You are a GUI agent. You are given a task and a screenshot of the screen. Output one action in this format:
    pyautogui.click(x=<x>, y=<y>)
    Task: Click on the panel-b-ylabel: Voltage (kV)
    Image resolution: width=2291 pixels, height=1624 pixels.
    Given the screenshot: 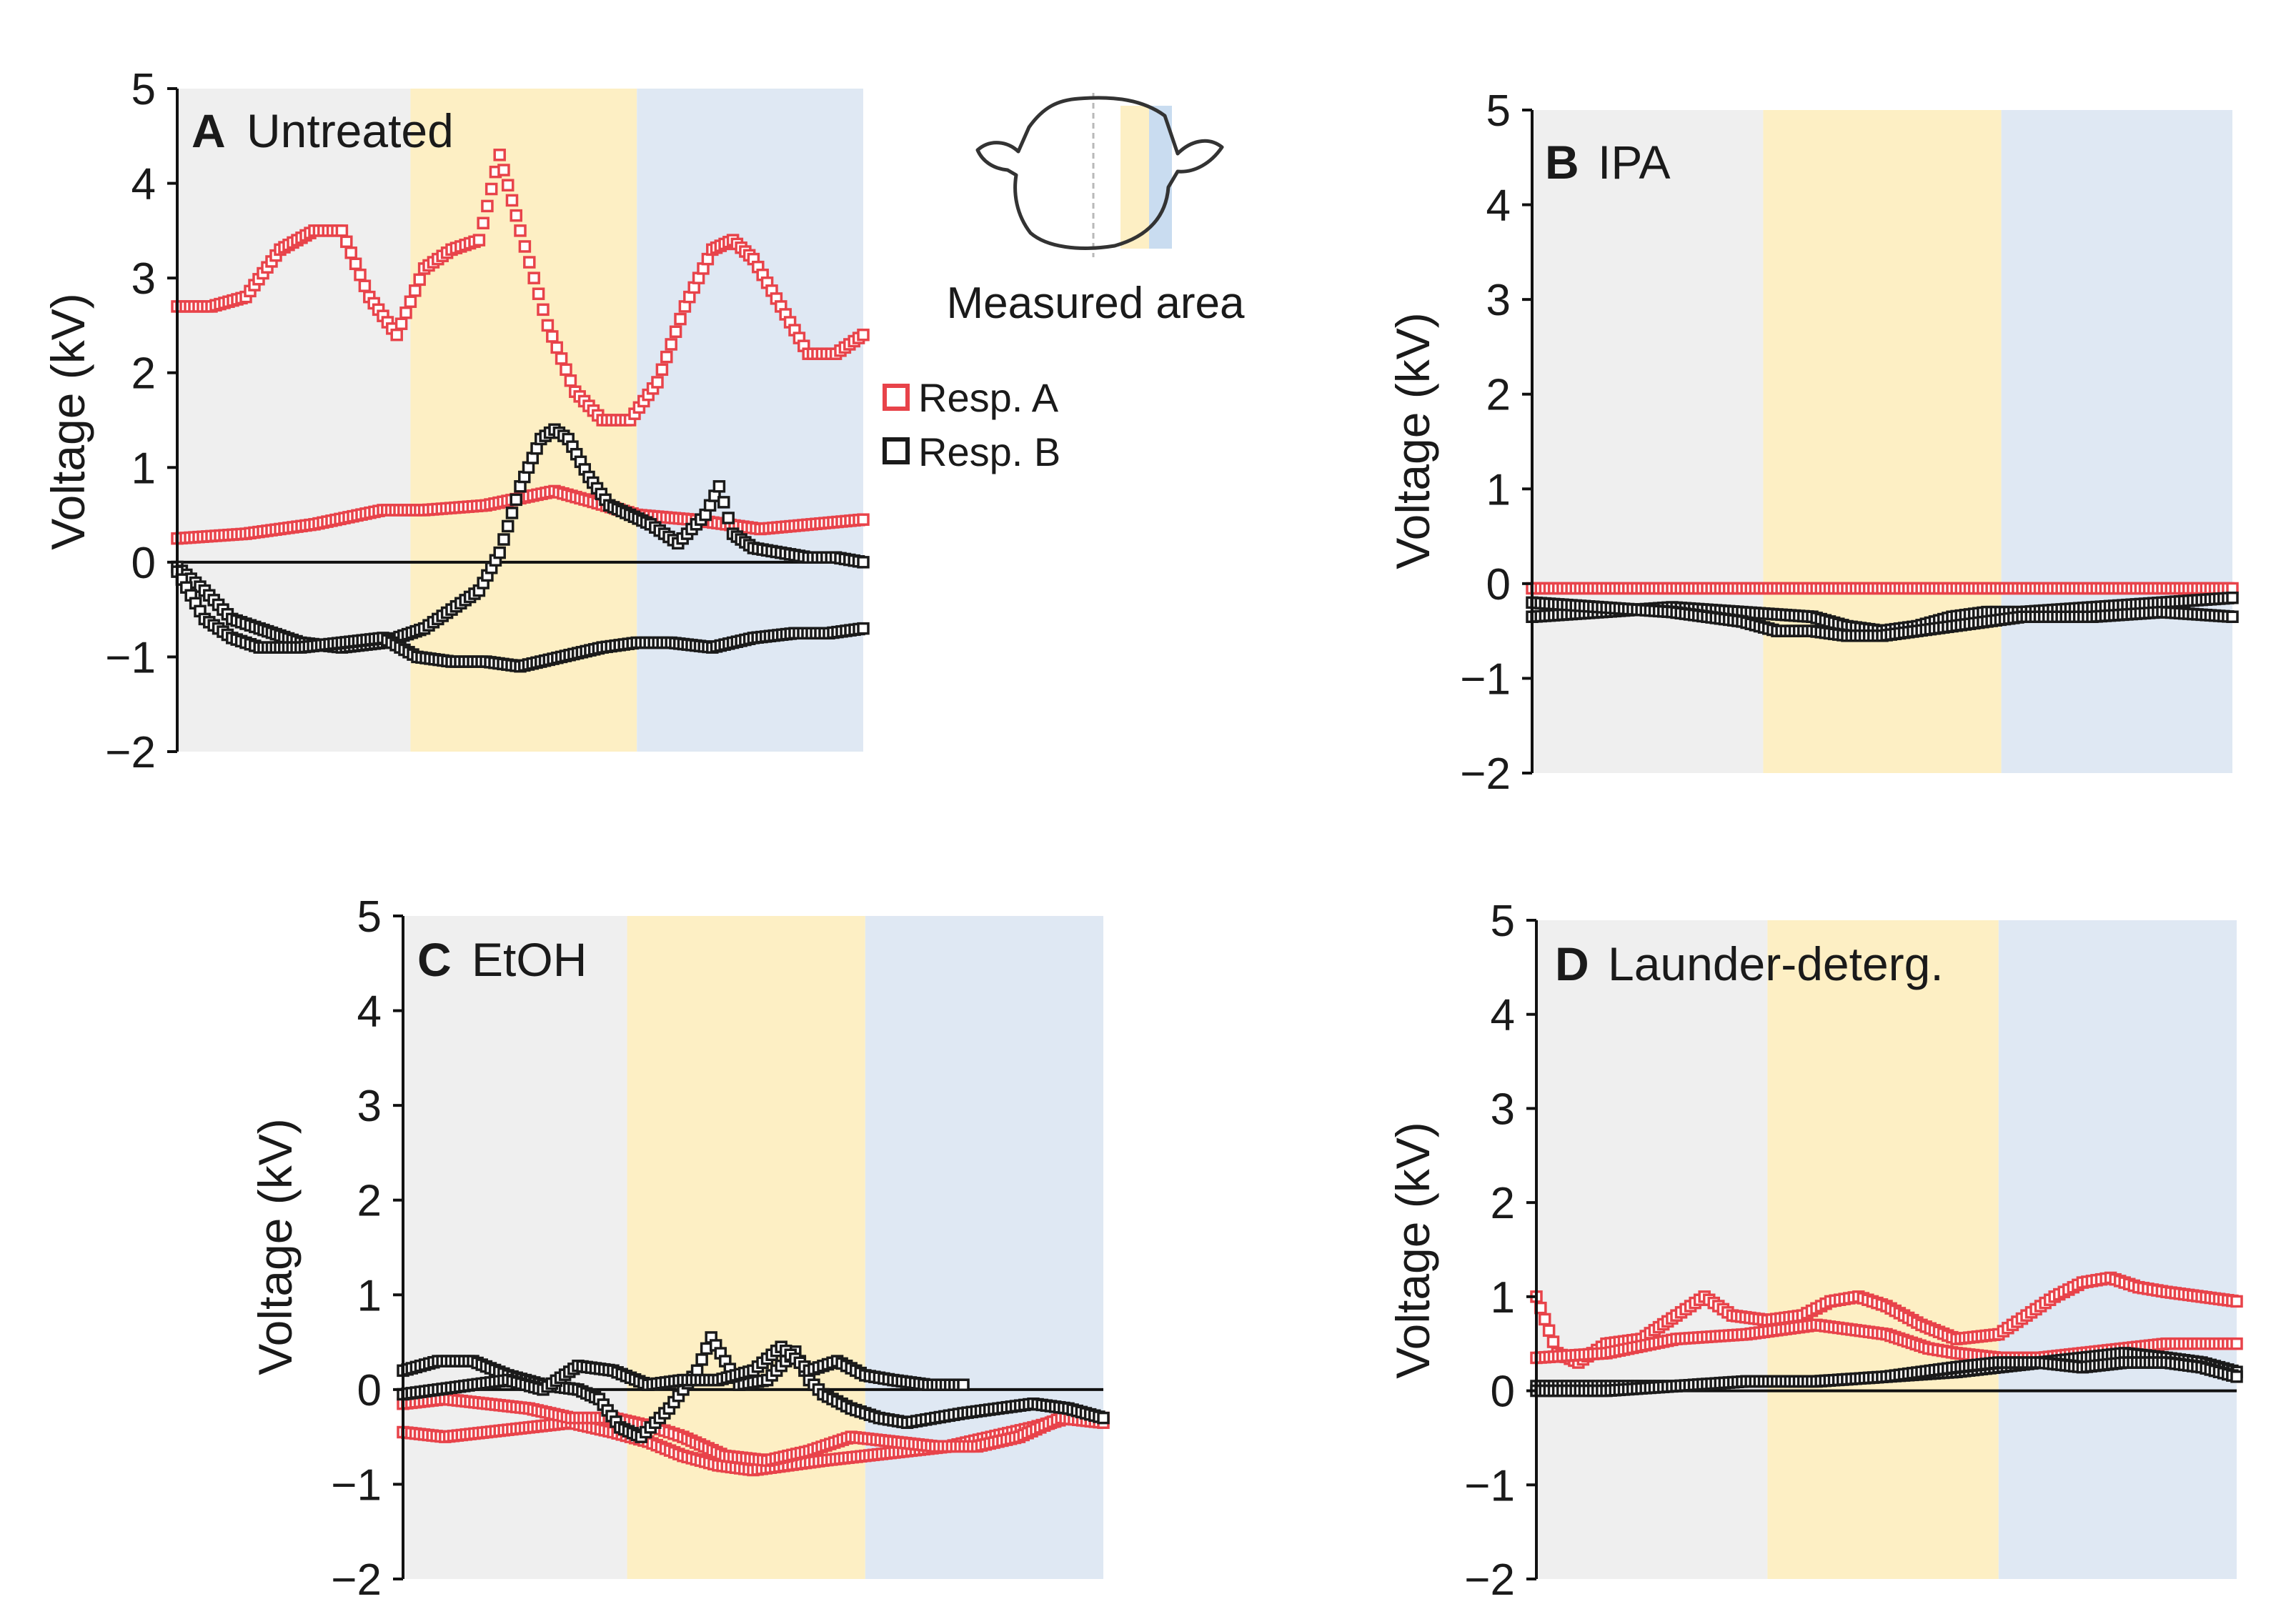 What is the action you would take?
    pyautogui.click(x=1412, y=441)
    